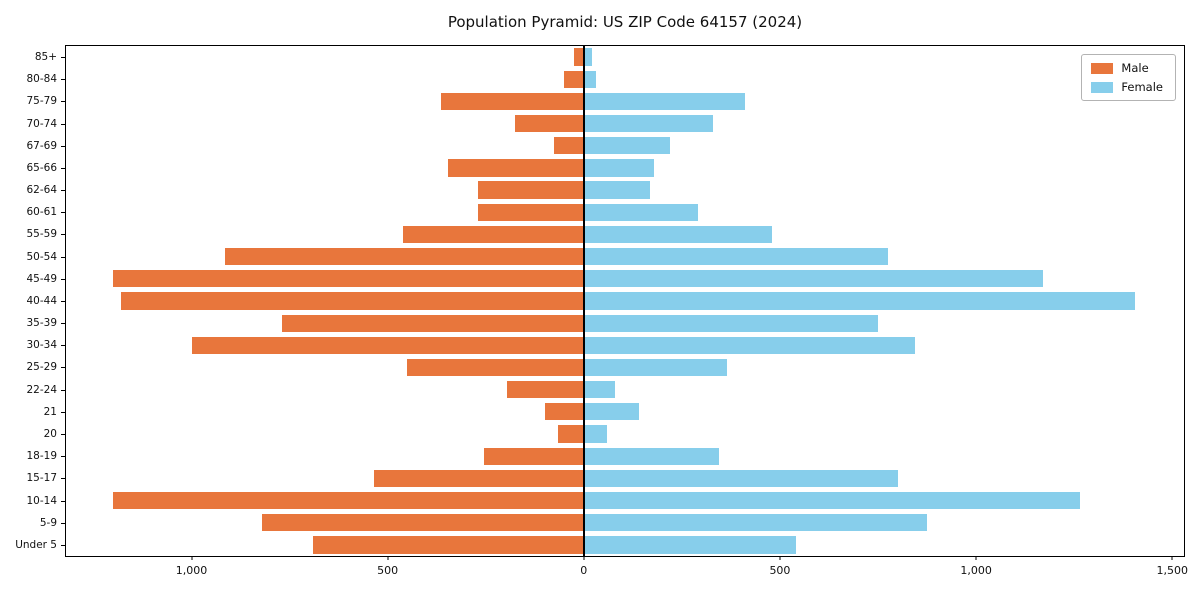  Describe the element at coordinates (605, 345) in the screenshot. I see `category-row-30-34: 30-34` at that location.